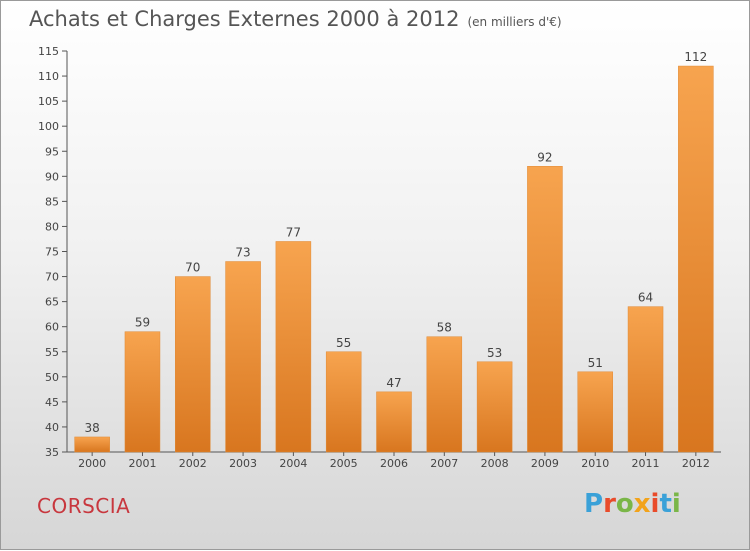  What do you see at coordinates (142, 323) in the screenshot?
I see `data-label-2001: 59` at bounding box center [142, 323].